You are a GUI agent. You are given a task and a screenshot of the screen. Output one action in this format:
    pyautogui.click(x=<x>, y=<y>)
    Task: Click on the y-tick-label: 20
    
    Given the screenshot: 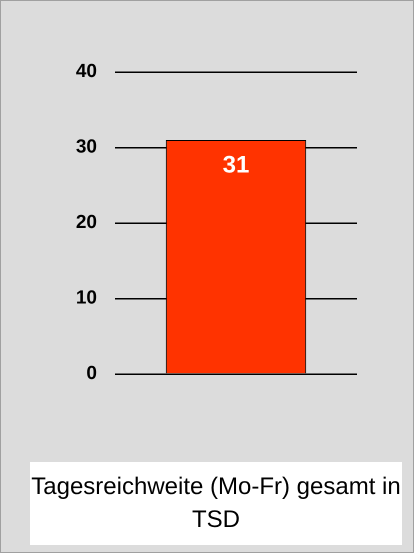 What is the action you would take?
    pyautogui.click(x=86, y=223)
    